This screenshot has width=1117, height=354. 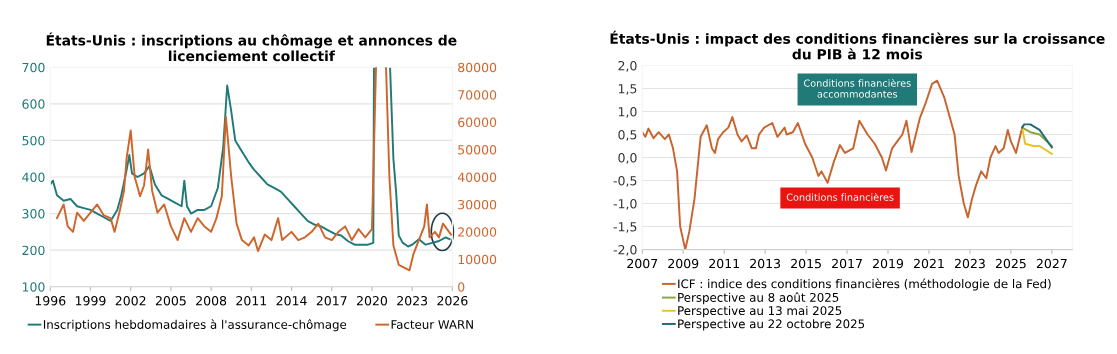 I want to click on y-tick-label: 0,0, so click(x=627, y=158).